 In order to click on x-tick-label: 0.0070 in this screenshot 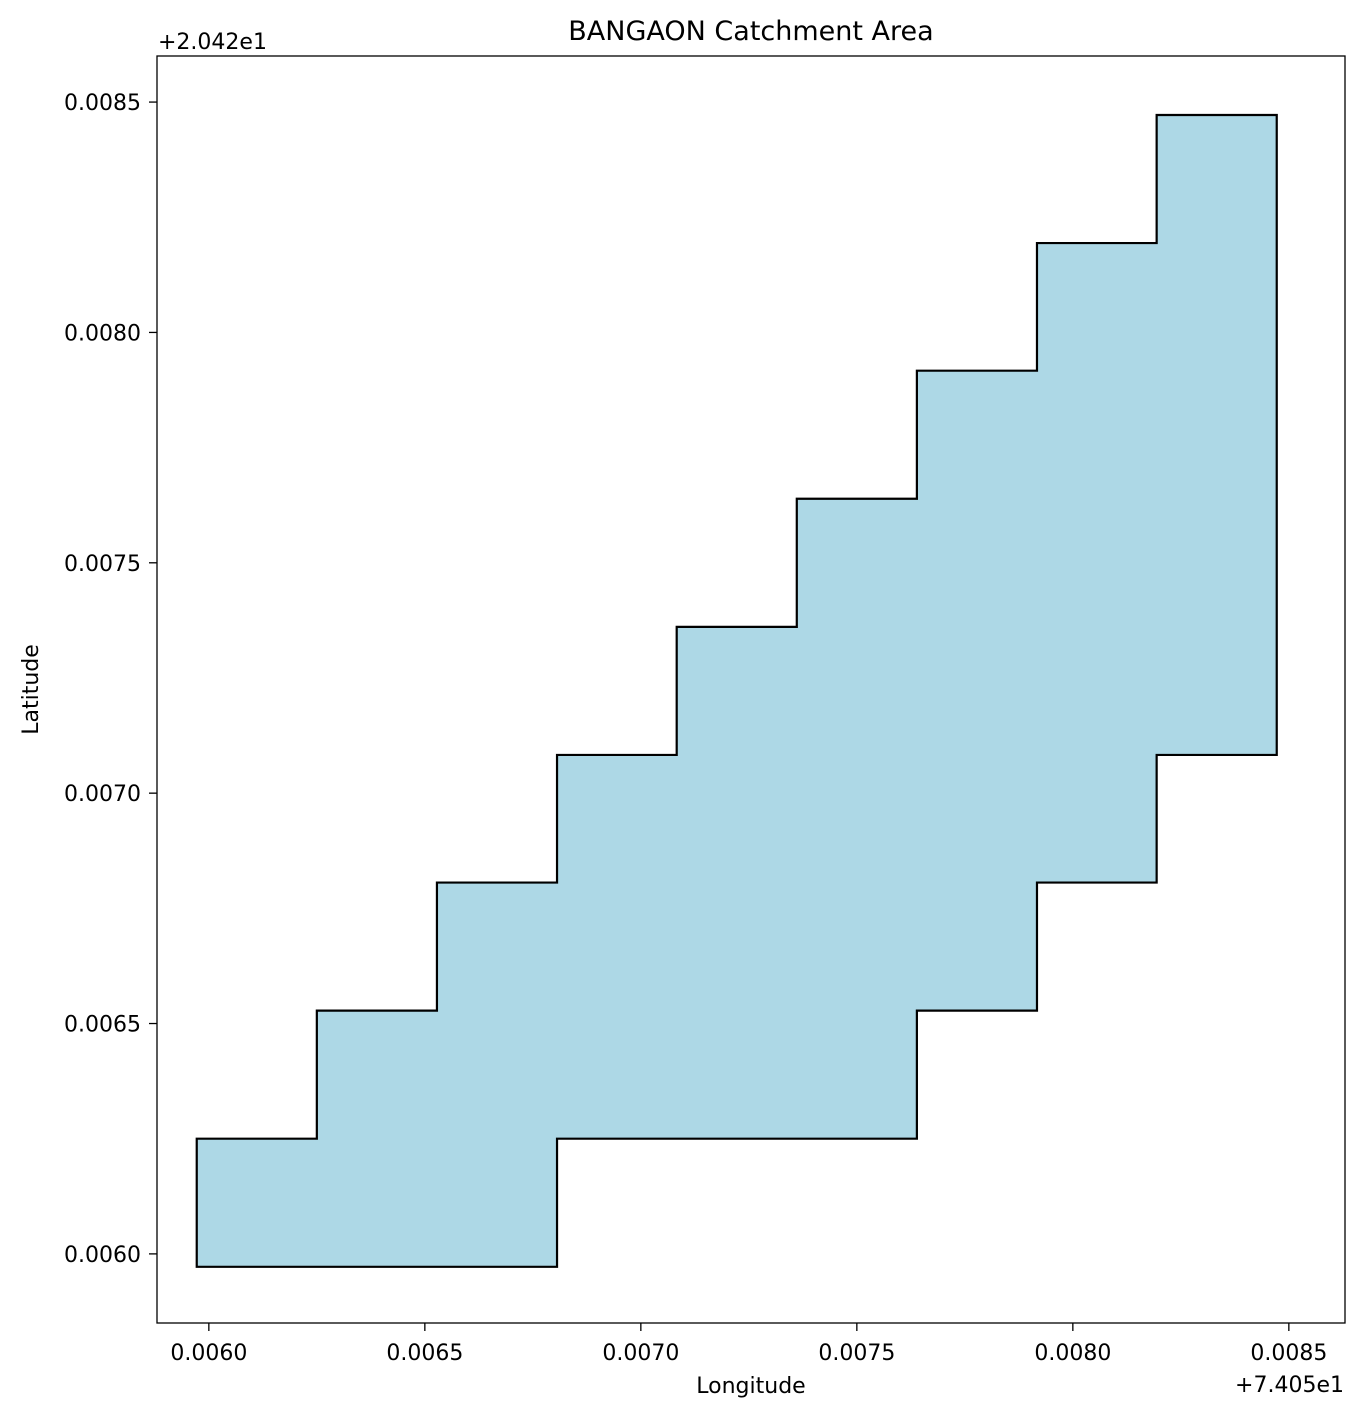, I will do `click(640, 1353)`.